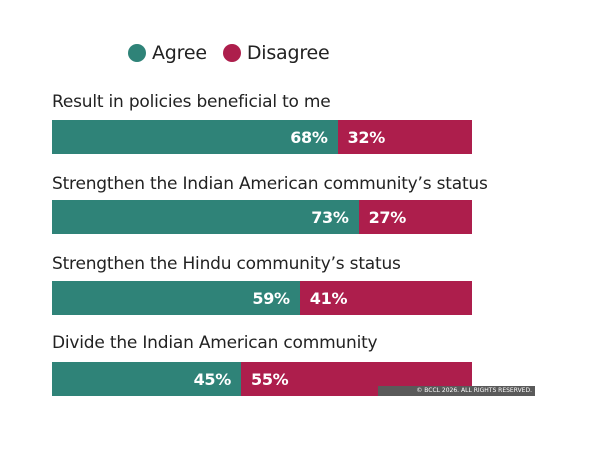  I want to click on category-label: Result in policies beneficial to me, so click(191, 102).